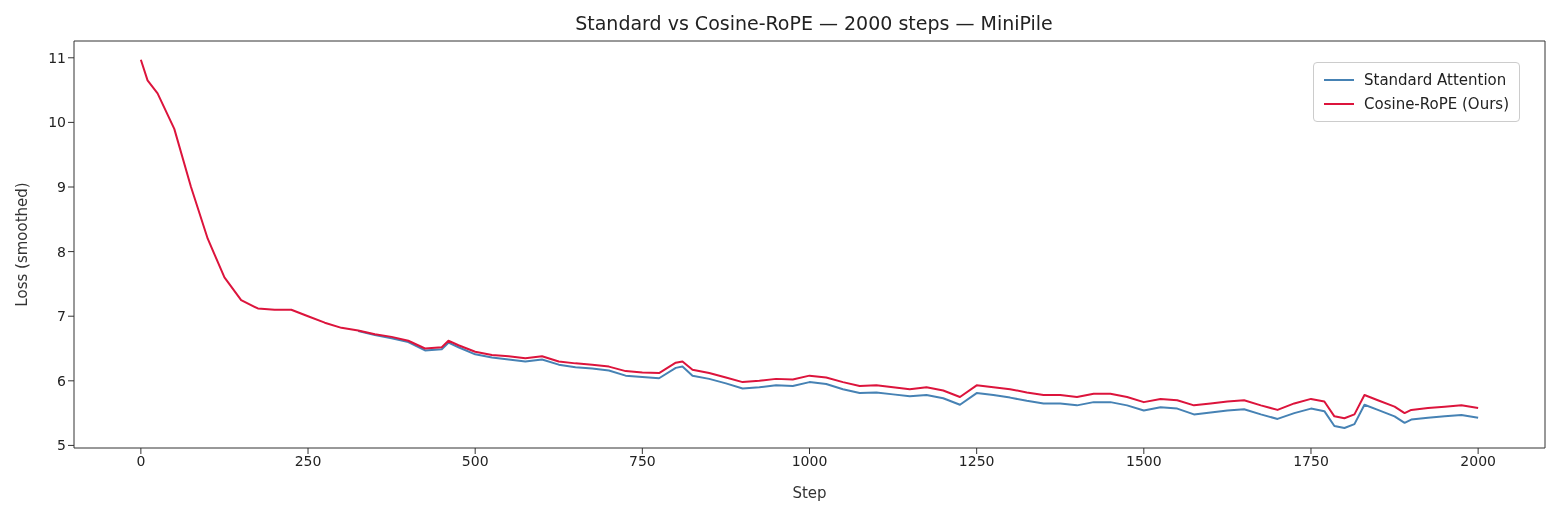  What do you see at coordinates (809, 493) in the screenshot?
I see `x-axis-title: Step` at bounding box center [809, 493].